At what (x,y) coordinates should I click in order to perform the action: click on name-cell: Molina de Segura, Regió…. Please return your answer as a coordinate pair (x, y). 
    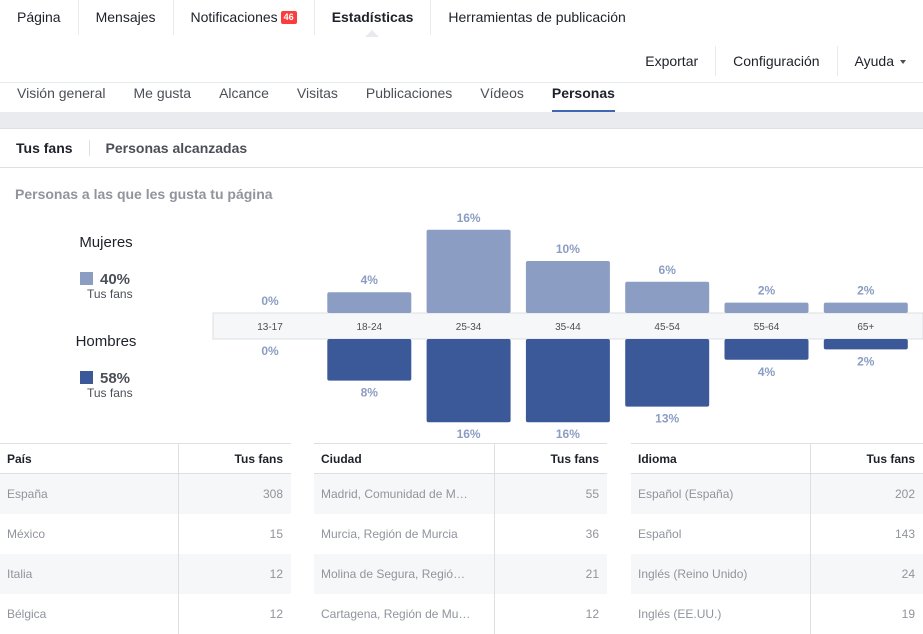
    Looking at the image, I should click on (393, 574).